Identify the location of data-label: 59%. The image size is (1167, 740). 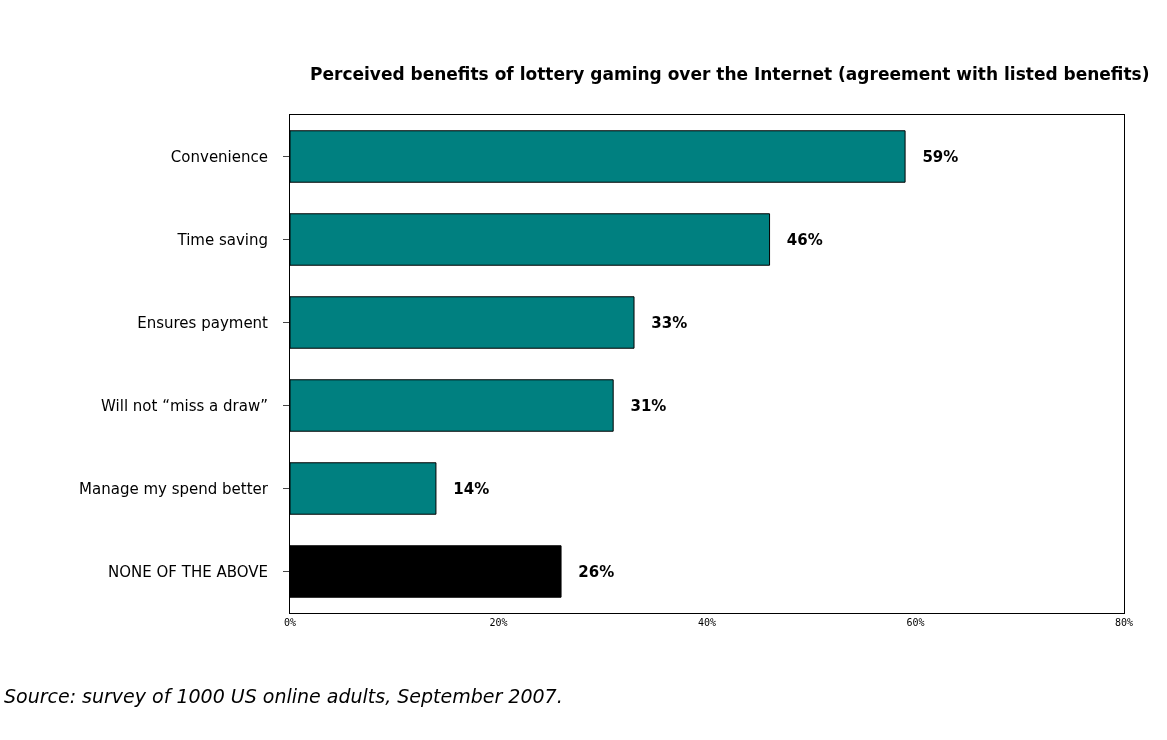
(940, 156).